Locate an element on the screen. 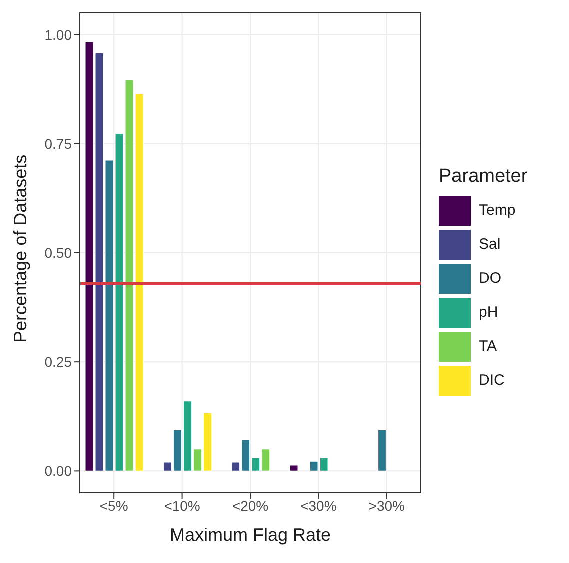 This screenshot has height=563, width=569. x-tick-label: <30% is located at coordinates (318, 506).